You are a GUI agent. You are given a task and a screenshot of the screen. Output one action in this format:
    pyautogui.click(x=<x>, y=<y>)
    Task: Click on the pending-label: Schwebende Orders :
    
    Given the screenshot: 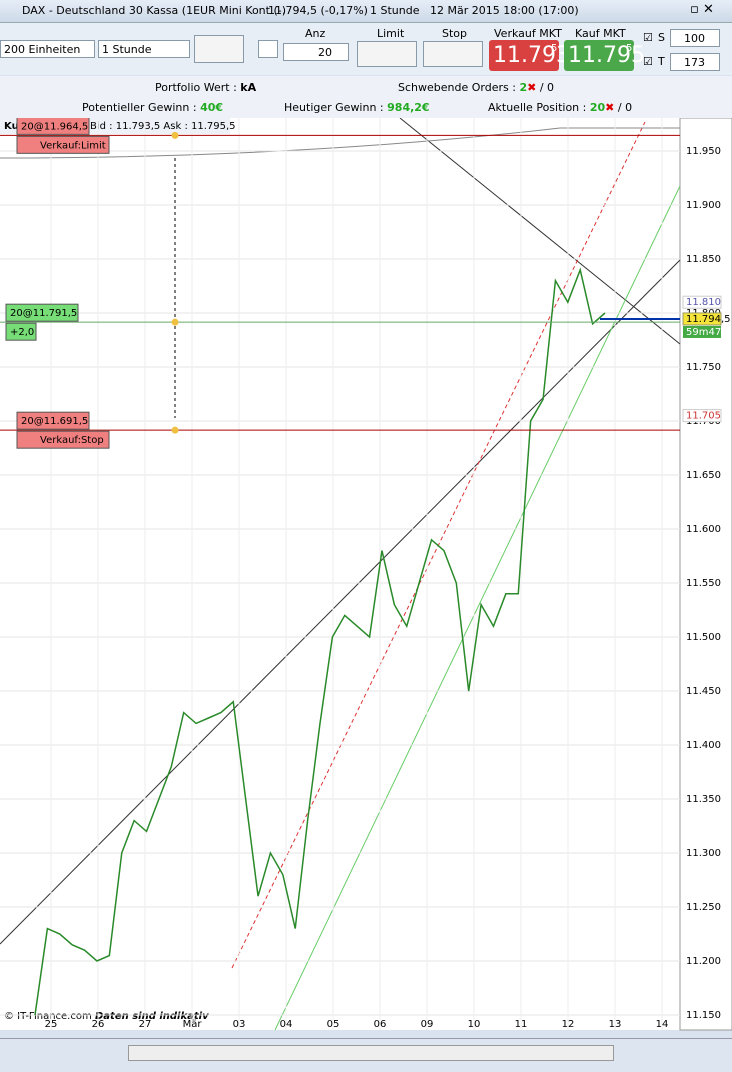 What is the action you would take?
    pyautogui.click(x=457, y=87)
    